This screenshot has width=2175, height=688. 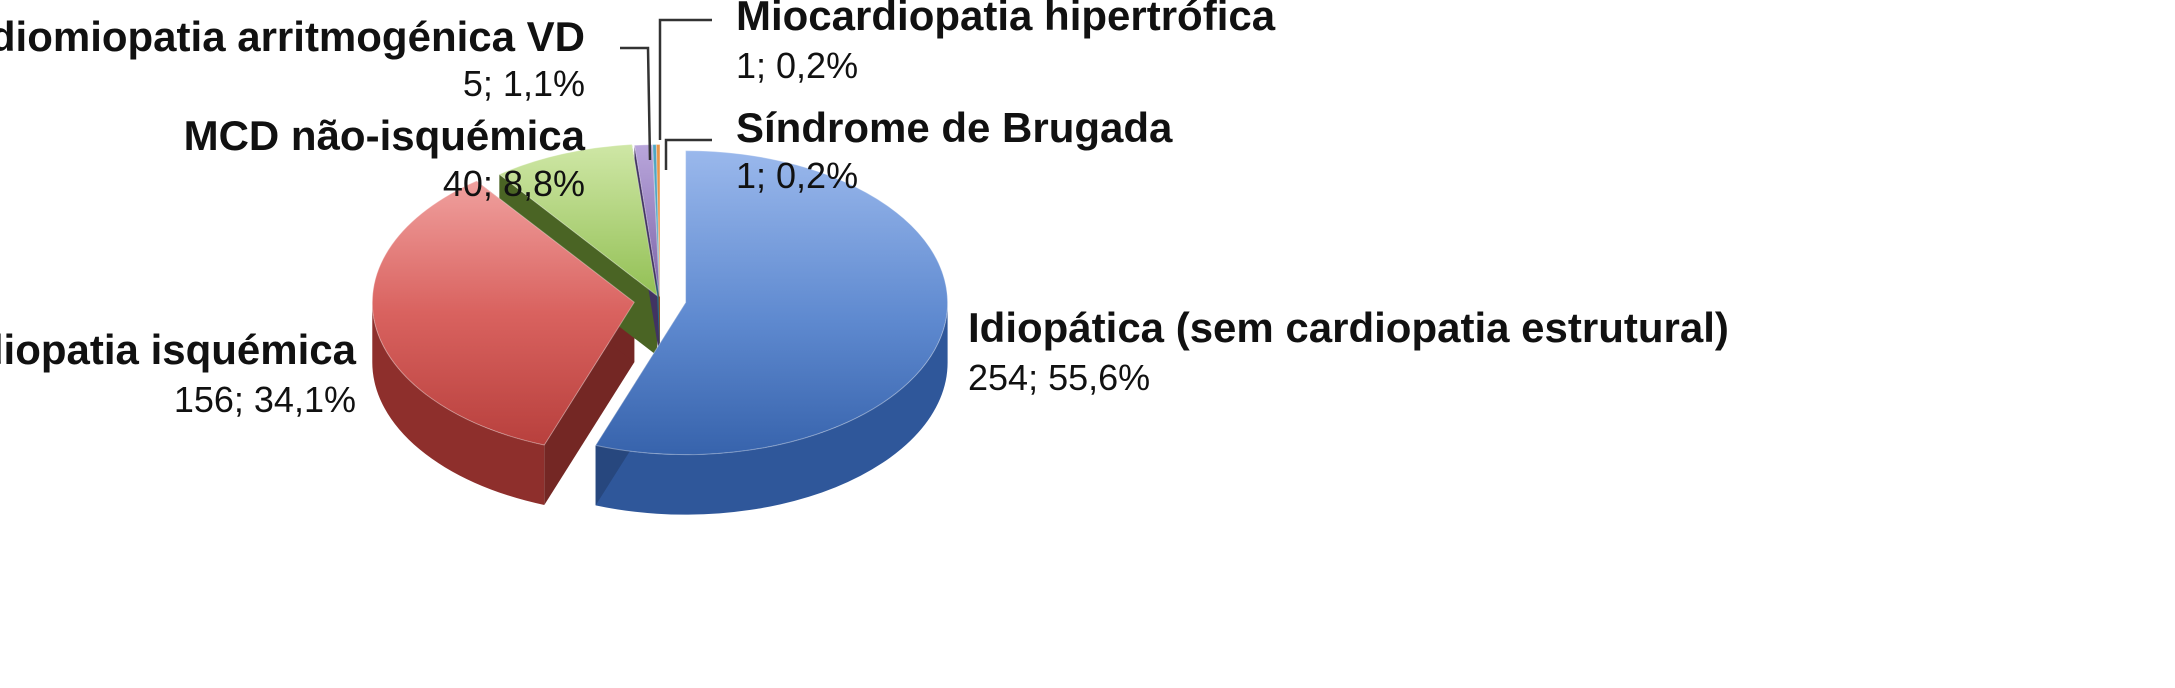 I want to click on slice-isquemica, so click(x=503, y=313).